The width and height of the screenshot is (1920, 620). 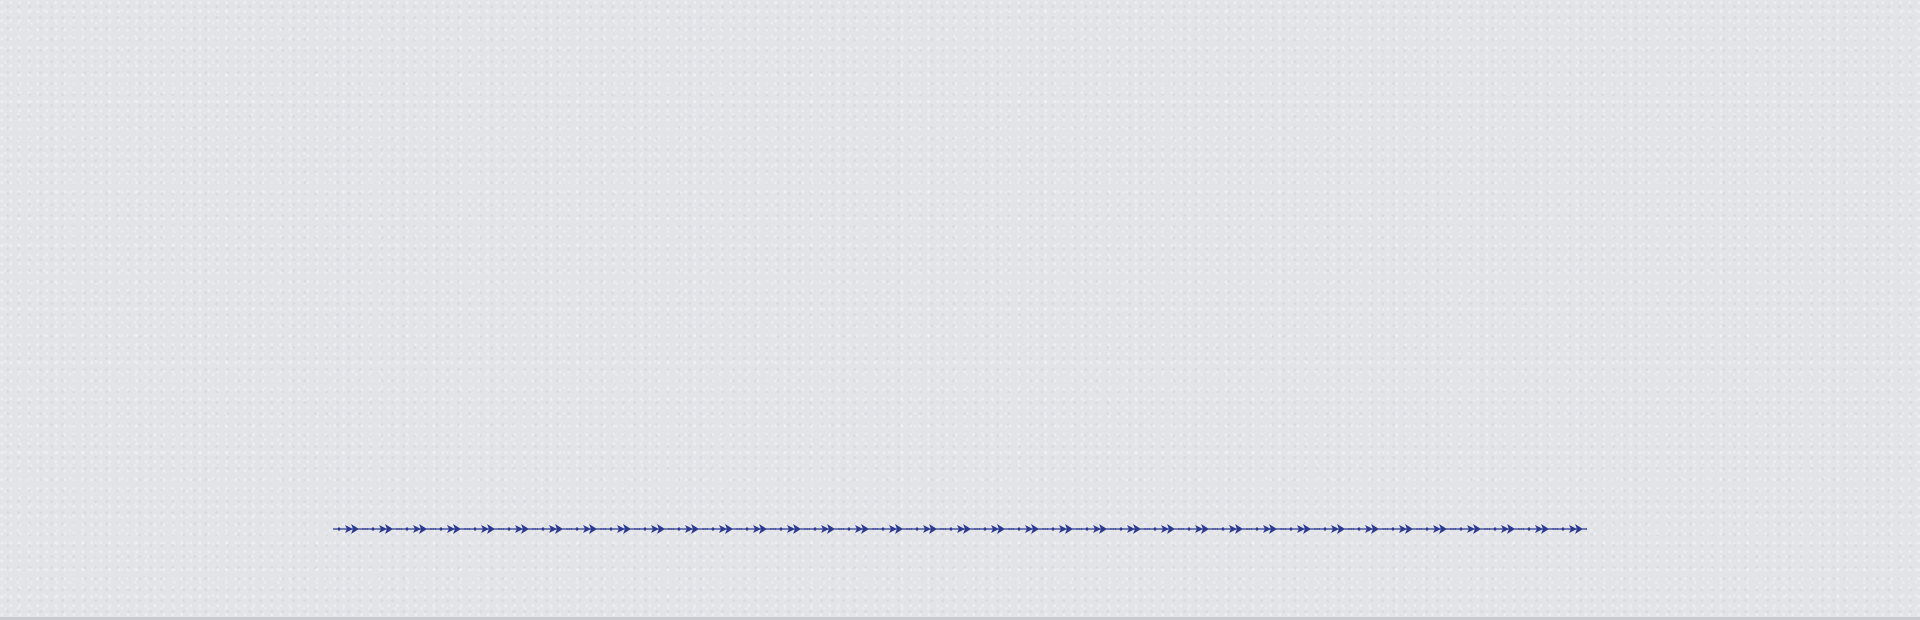 I want to click on fleur-ornament-border-icon, so click(x=960, y=529).